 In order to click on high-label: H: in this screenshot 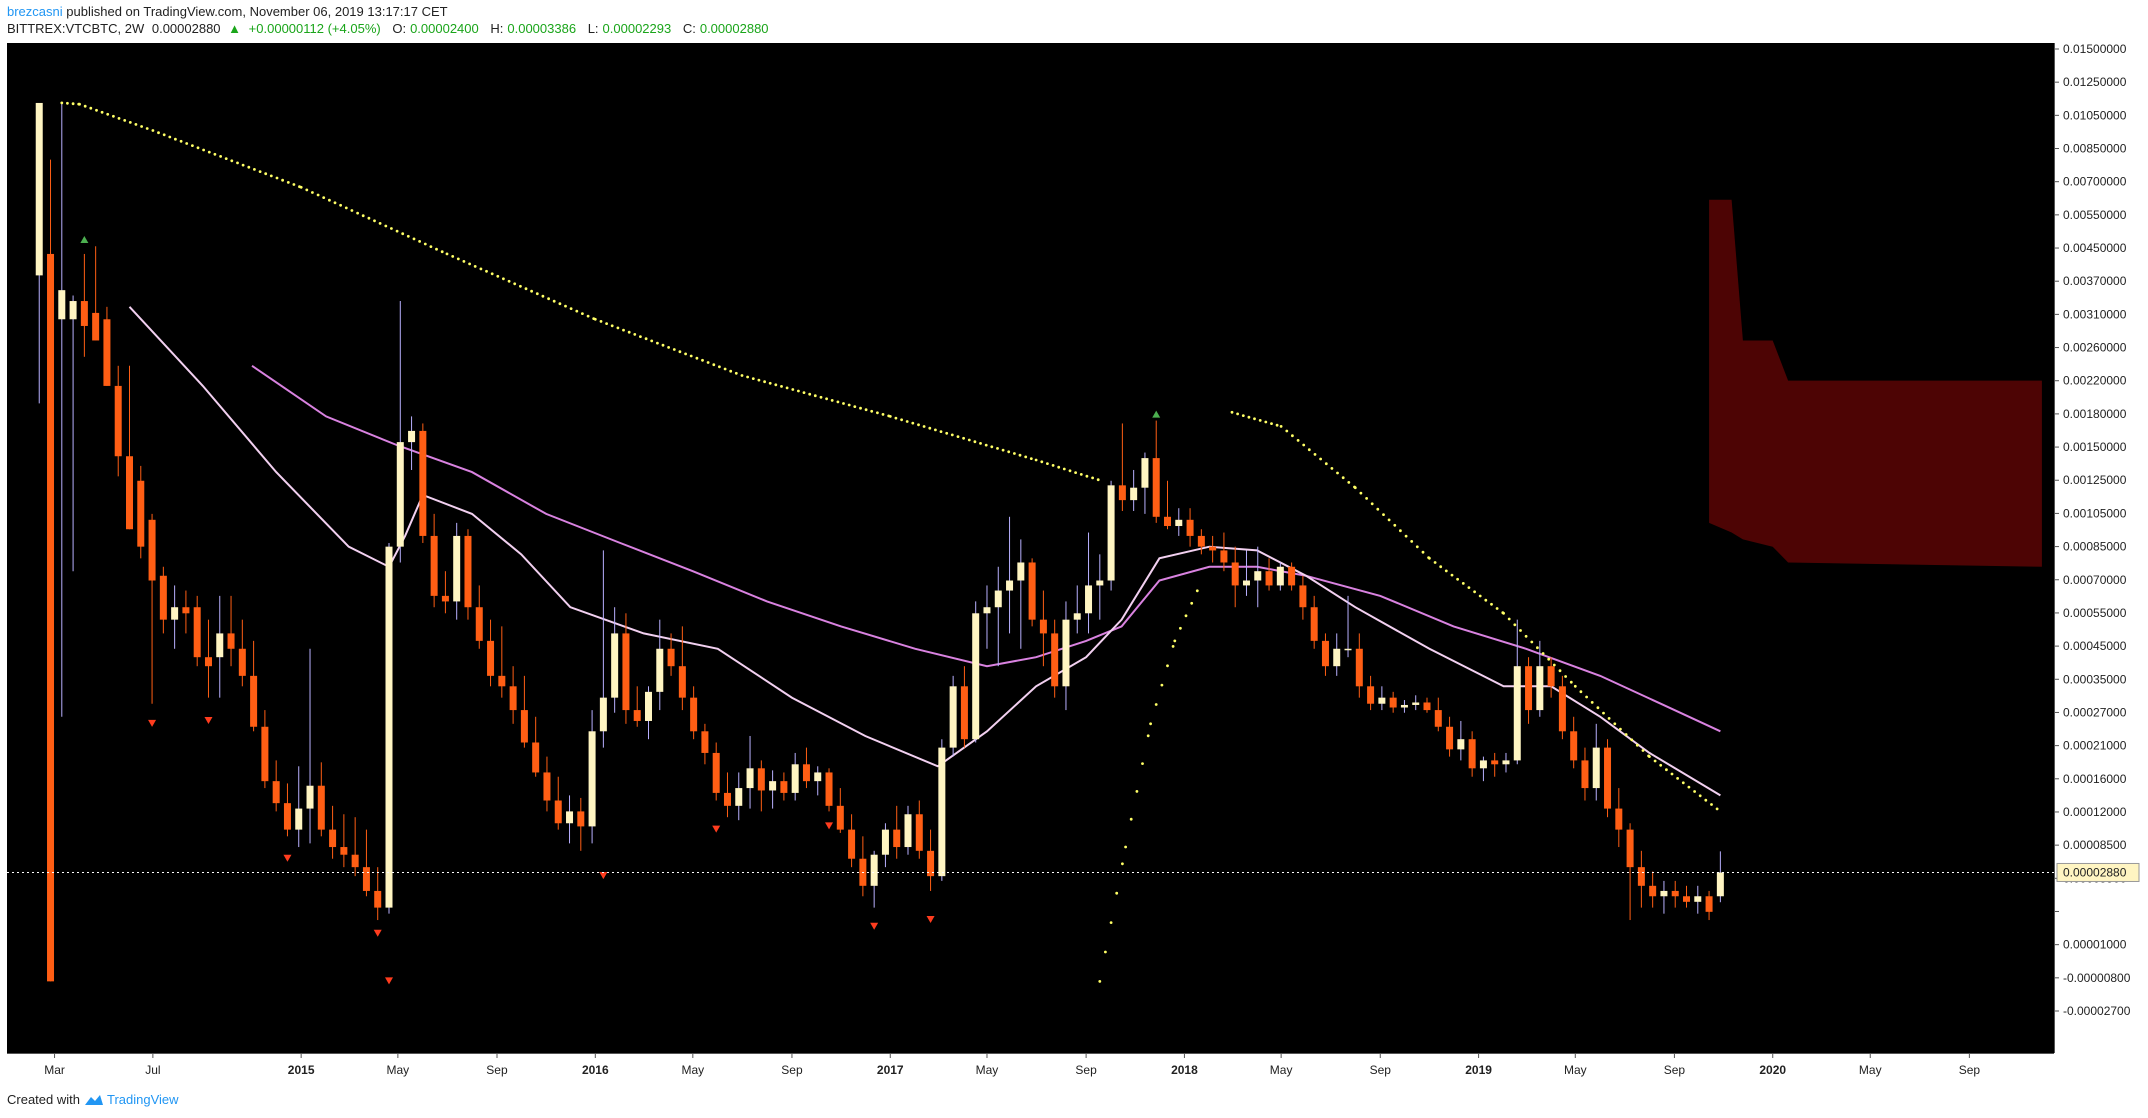, I will do `click(497, 28)`.